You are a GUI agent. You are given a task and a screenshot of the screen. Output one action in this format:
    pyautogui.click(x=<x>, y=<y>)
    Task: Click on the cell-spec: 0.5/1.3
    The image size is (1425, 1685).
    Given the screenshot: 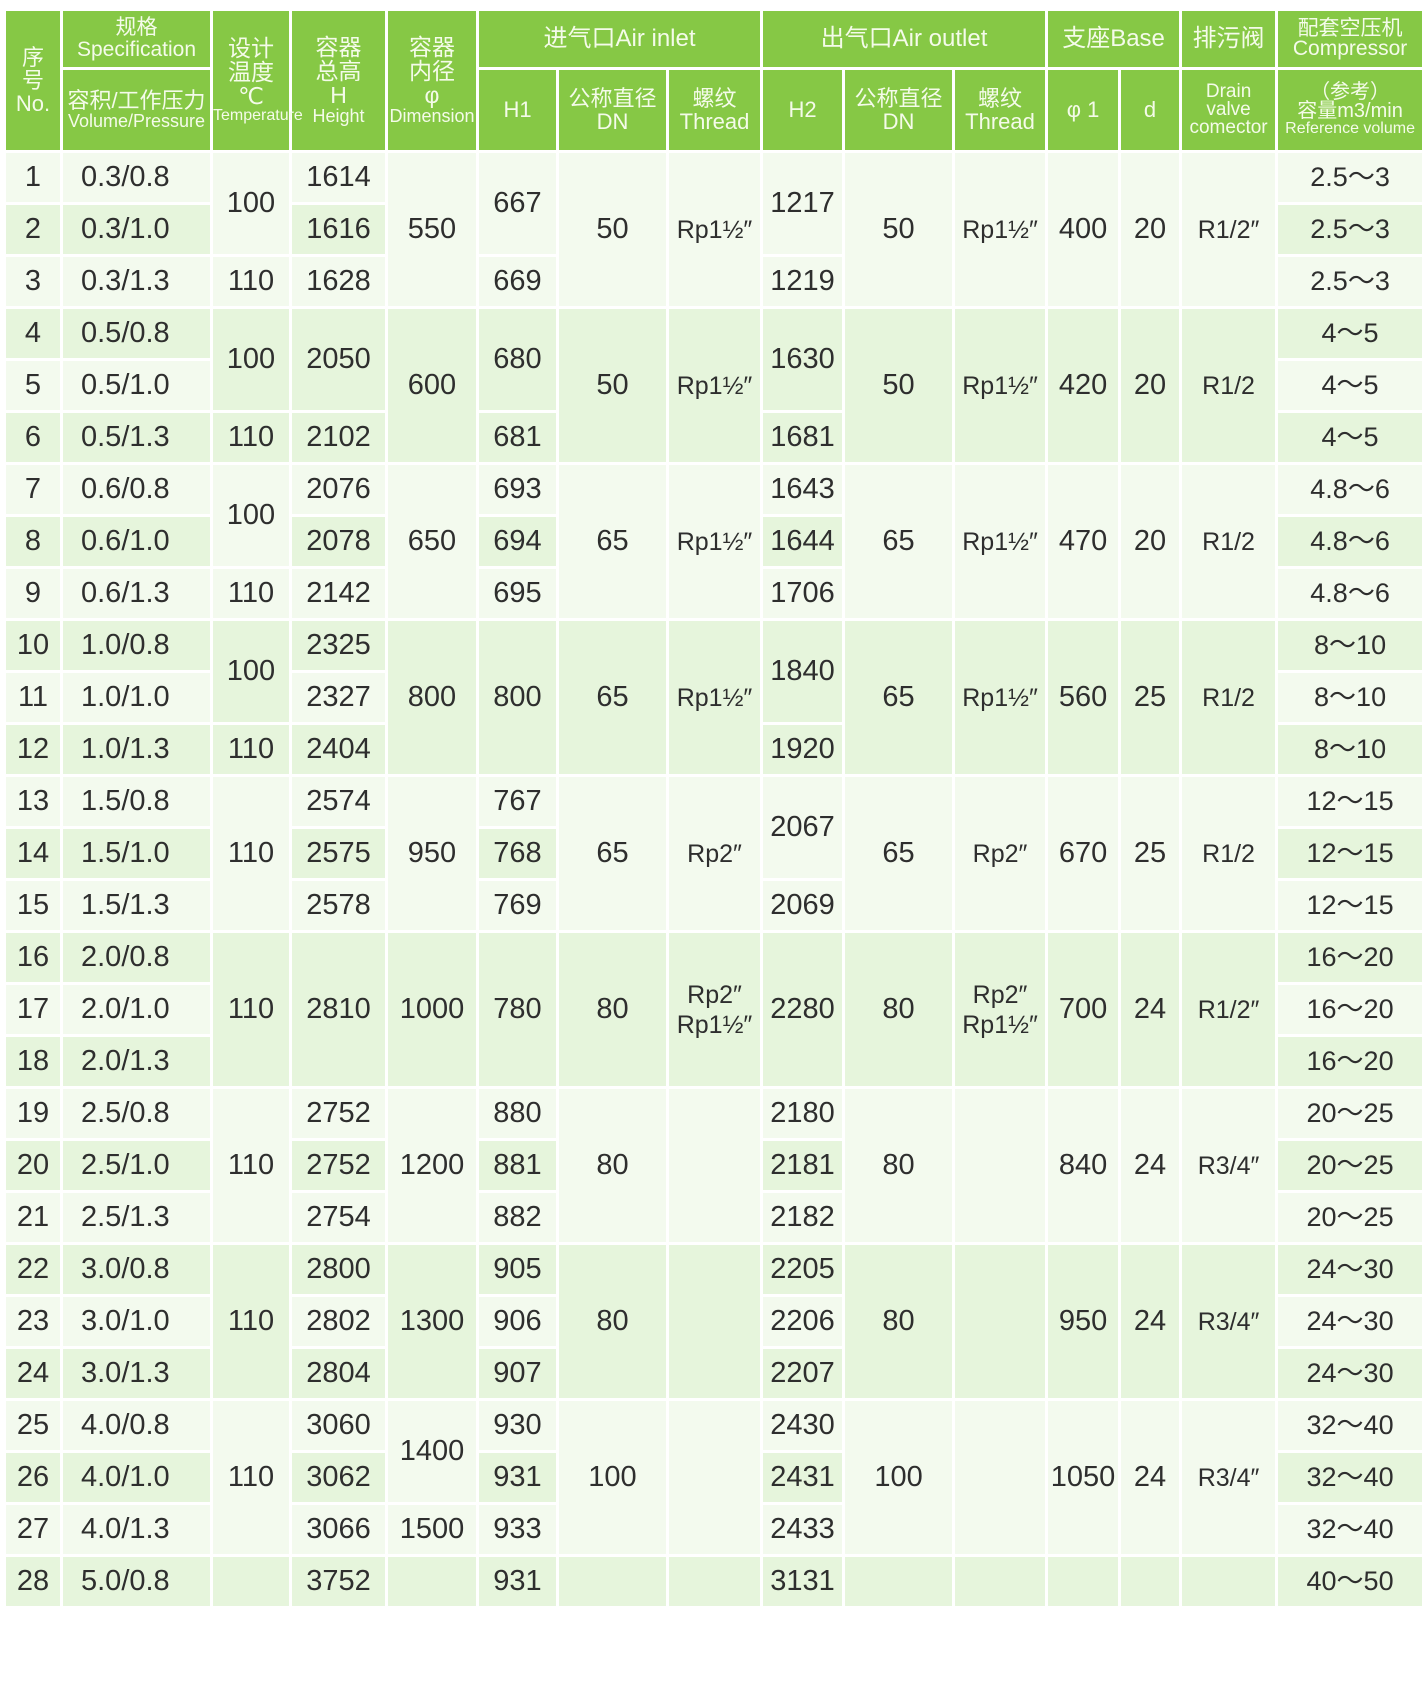 What is the action you would take?
    pyautogui.click(x=136, y=437)
    